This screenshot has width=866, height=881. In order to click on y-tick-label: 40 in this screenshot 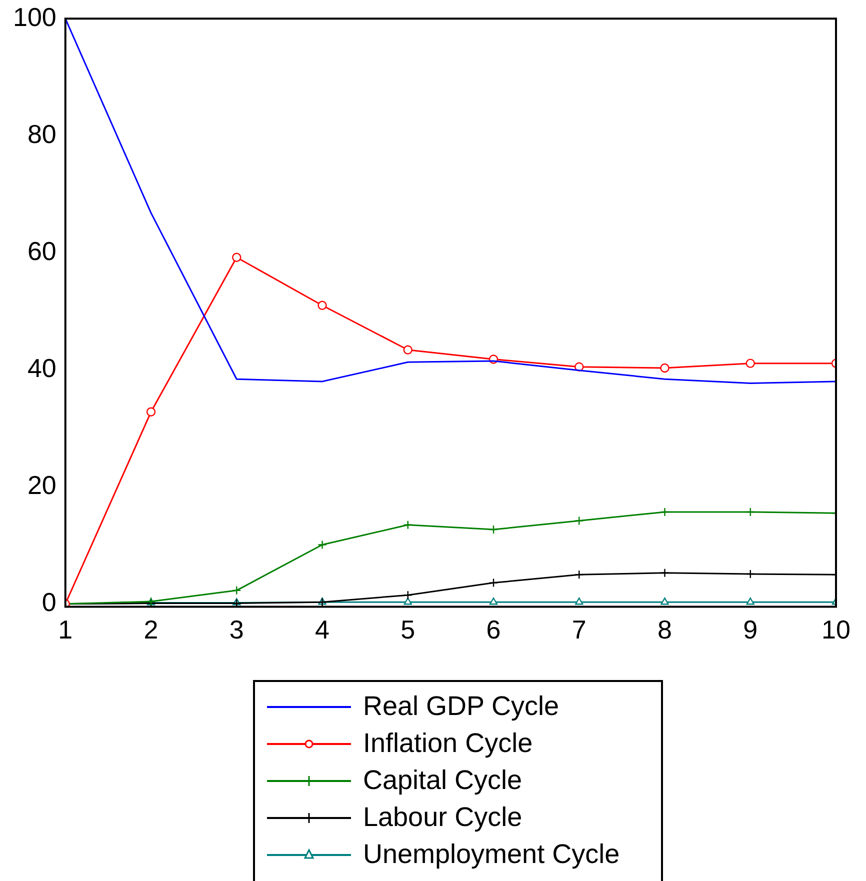, I will do `click(41, 367)`.